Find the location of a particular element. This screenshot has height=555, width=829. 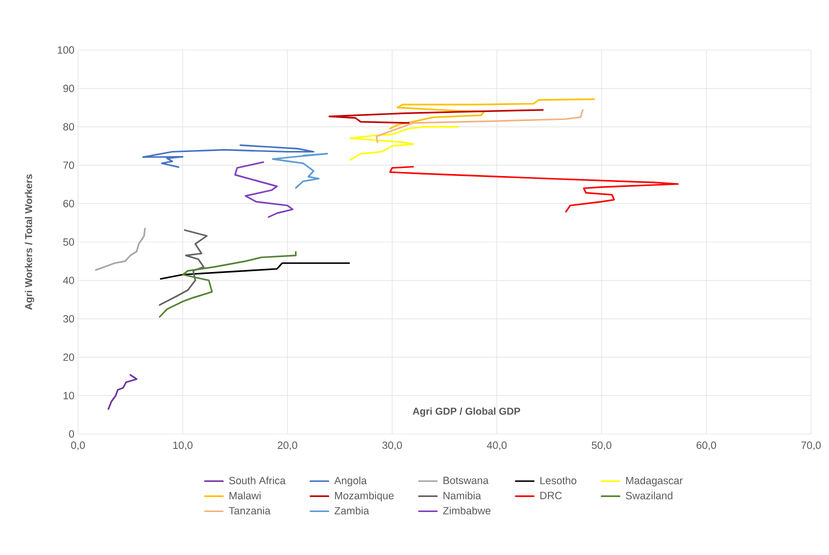

legend-label: Botswana is located at coordinates (466, 480).